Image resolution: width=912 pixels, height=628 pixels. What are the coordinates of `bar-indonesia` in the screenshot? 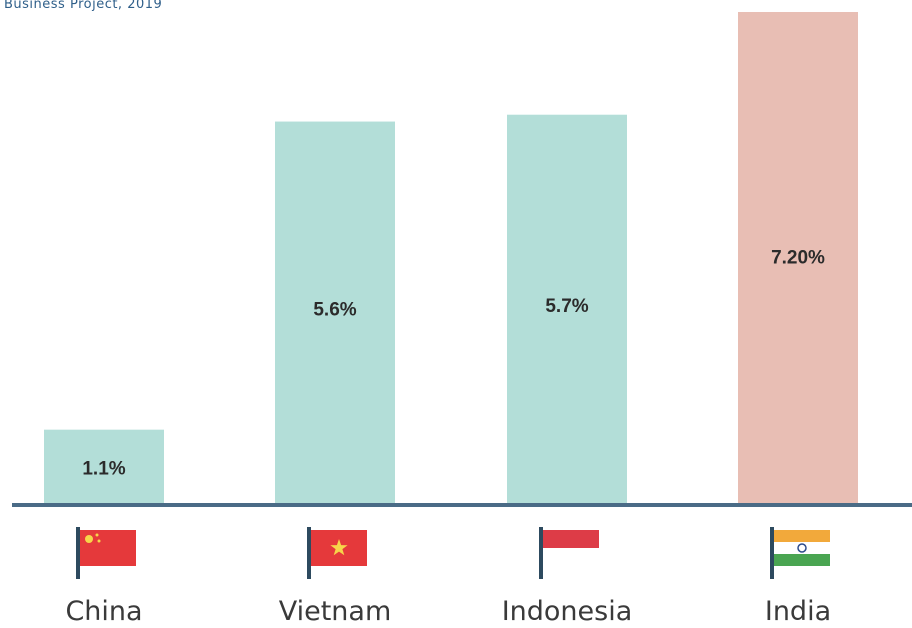 It's located at (567, 309).